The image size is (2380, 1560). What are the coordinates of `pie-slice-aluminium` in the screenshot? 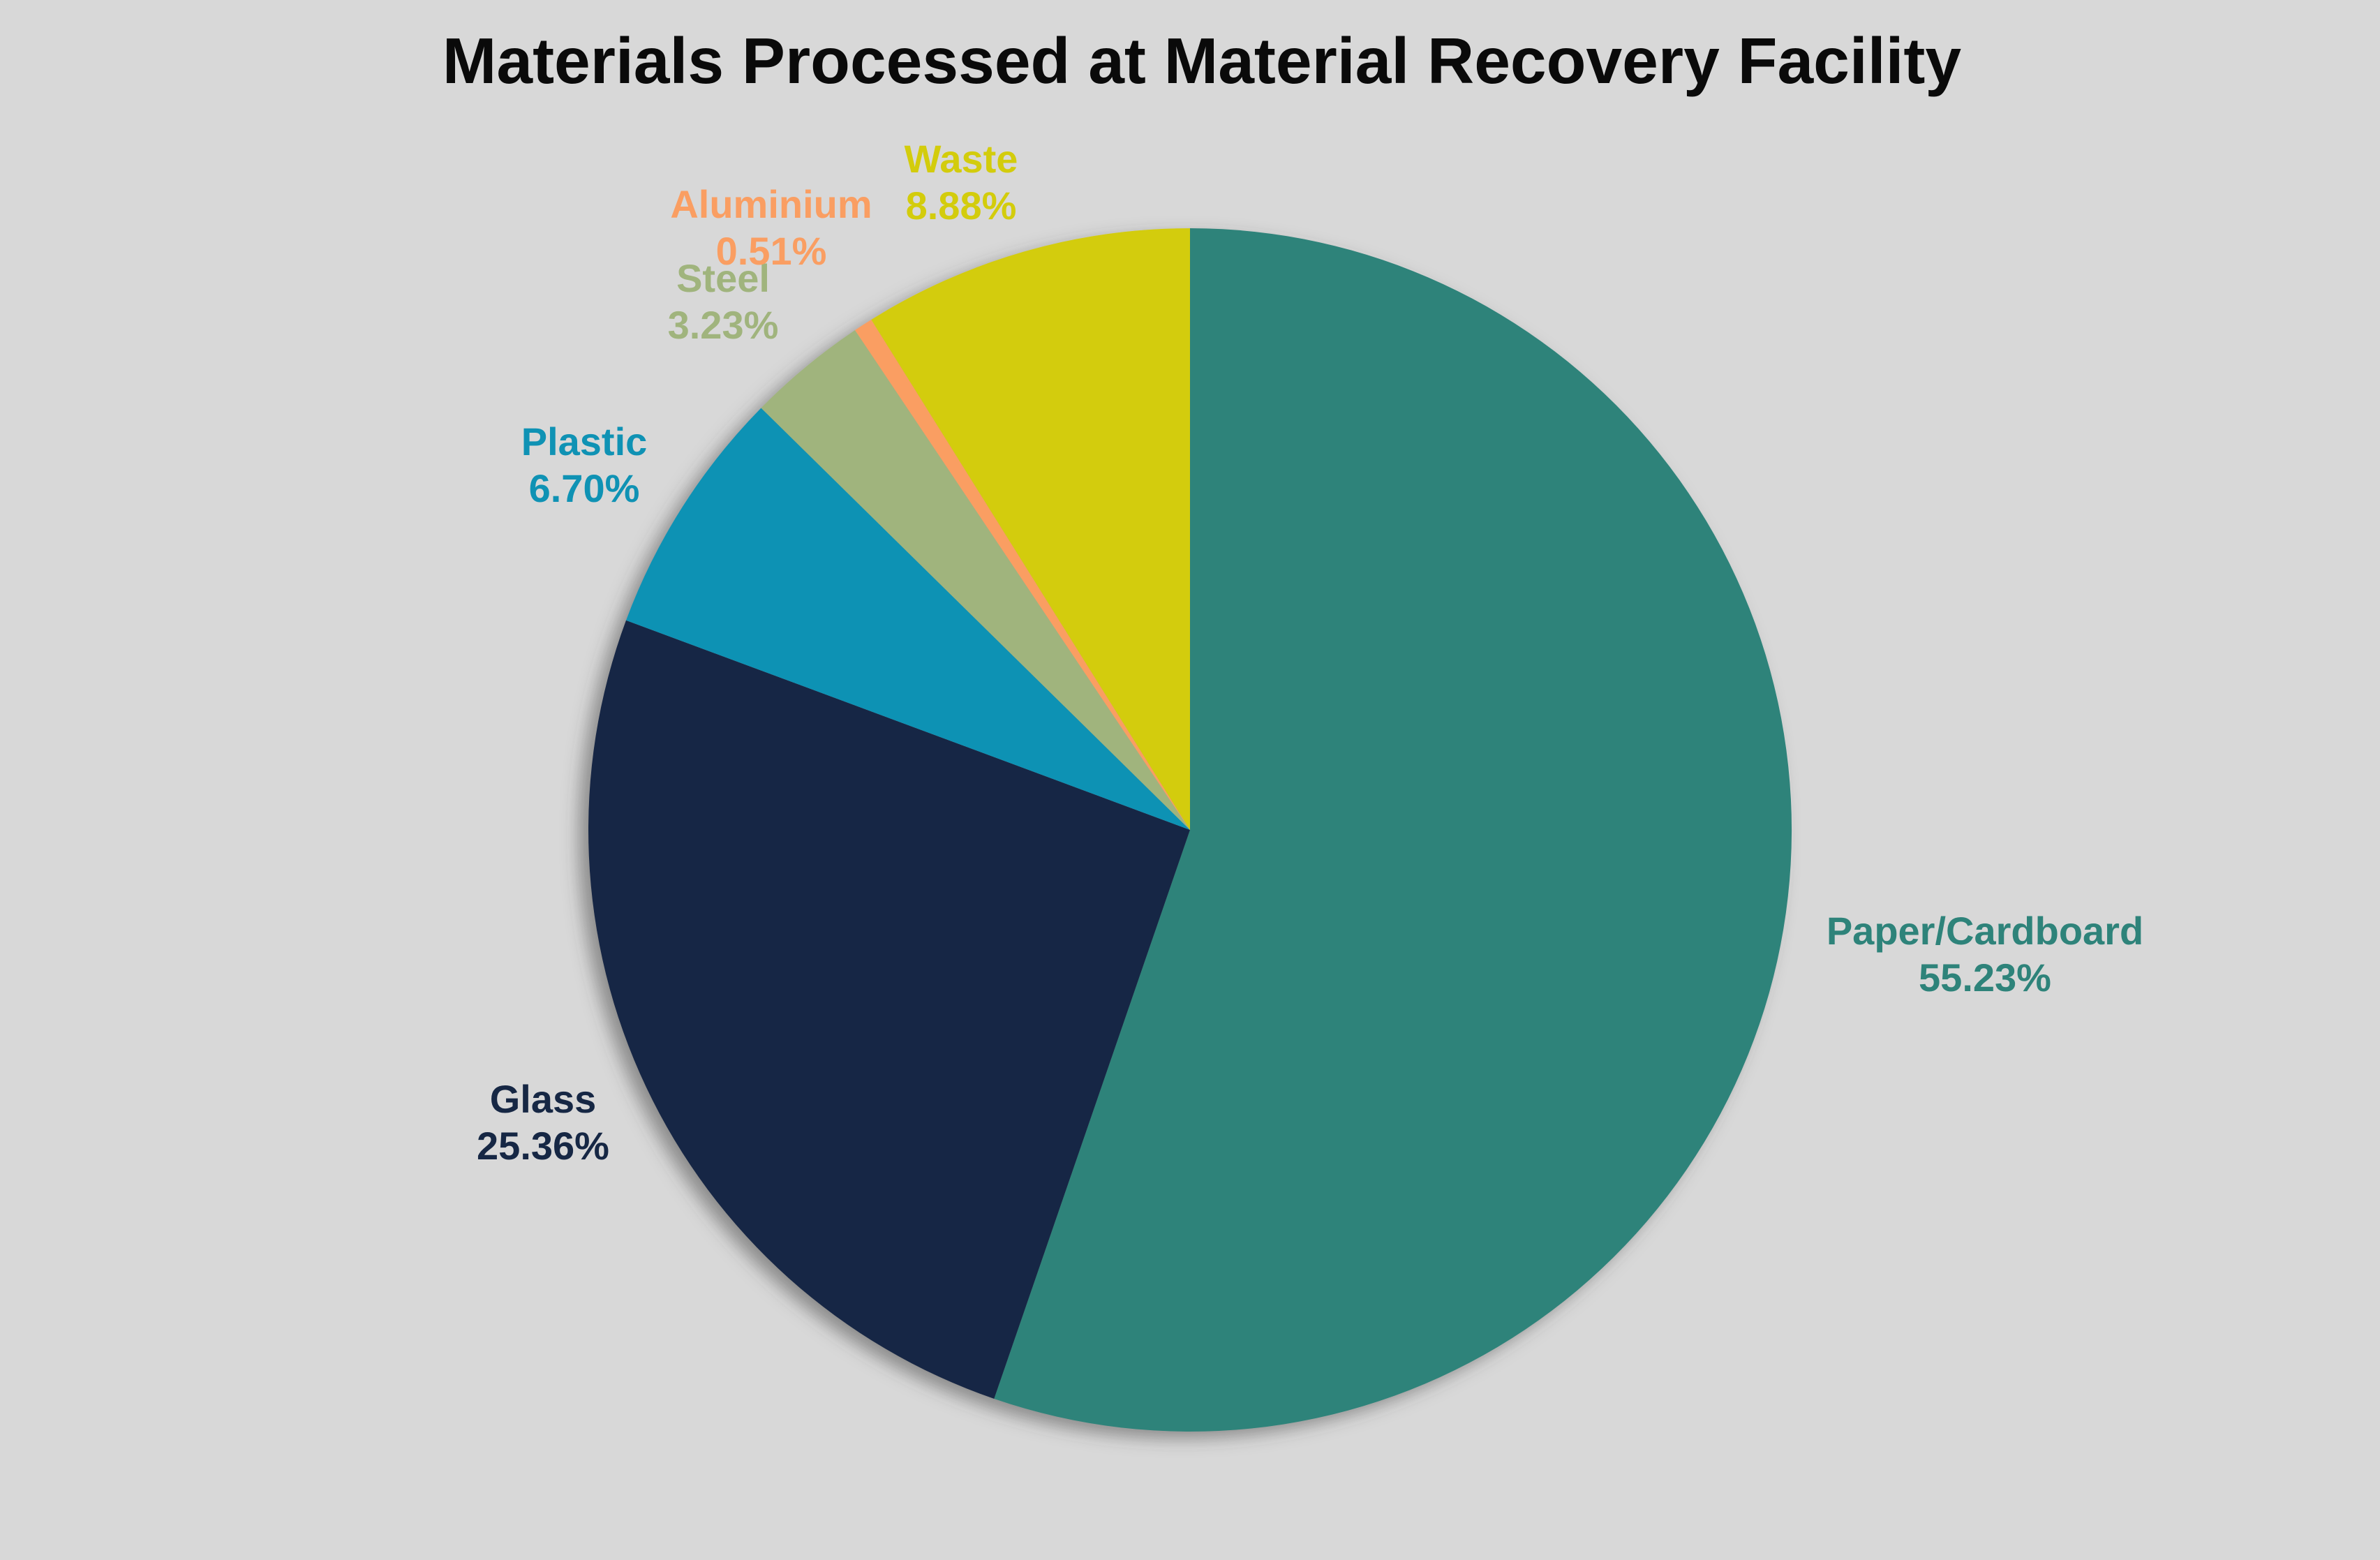 It's located at (1023, 575).